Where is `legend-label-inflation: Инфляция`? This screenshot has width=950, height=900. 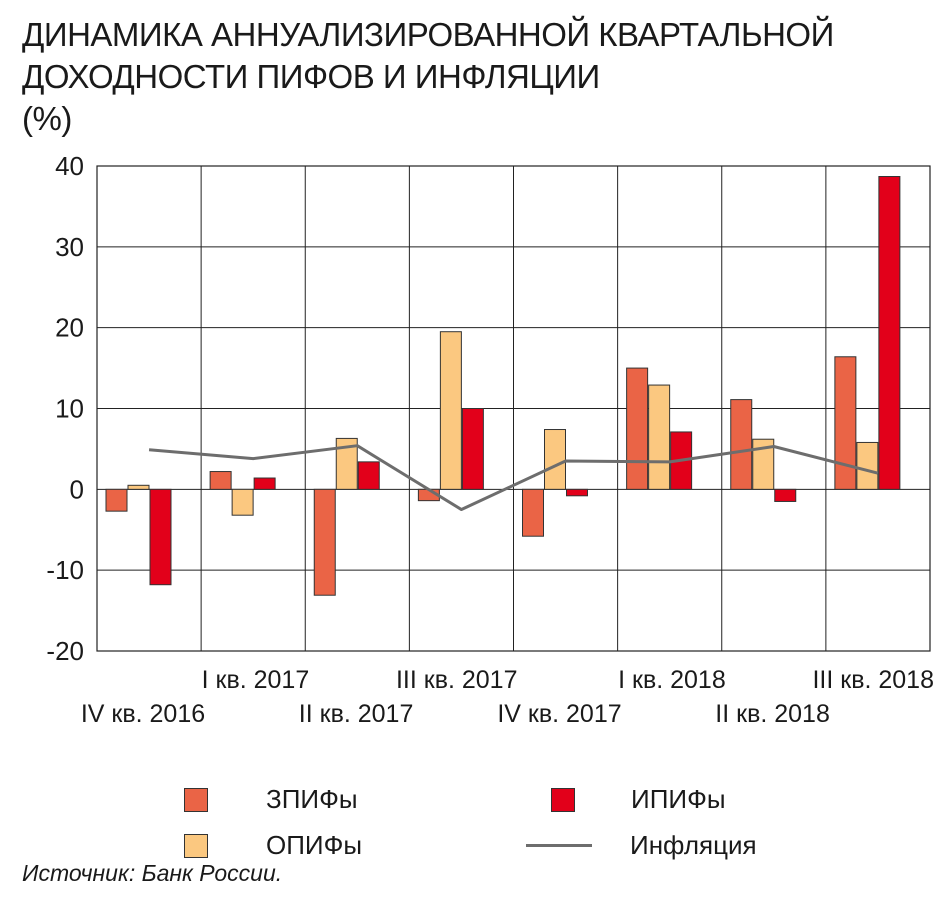
legend-label-inflation: Инфляция is located at coordinates (693, 845).